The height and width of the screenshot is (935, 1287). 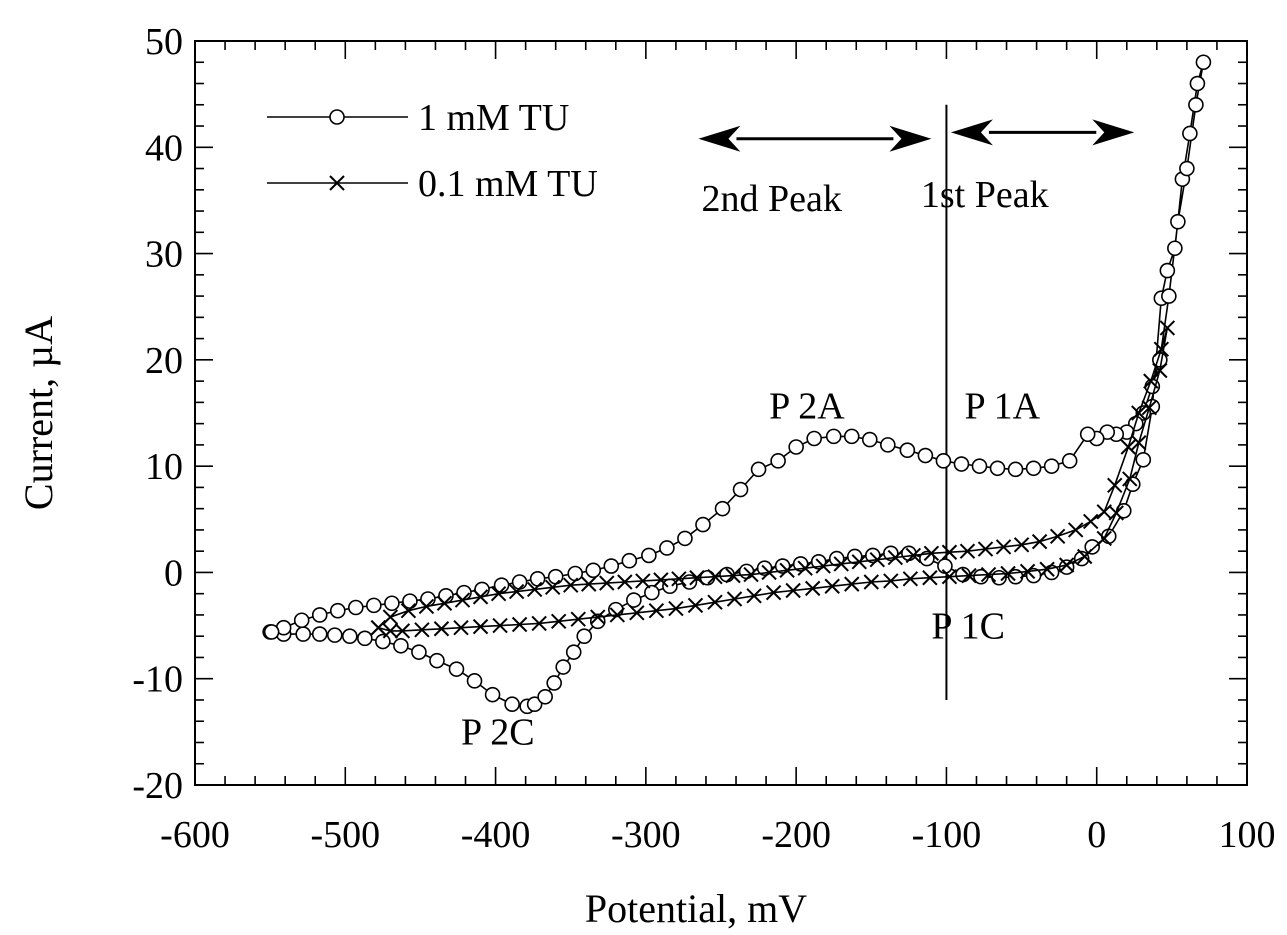 I want to click on x-tick-label: -100, so click(x=947, y=835).